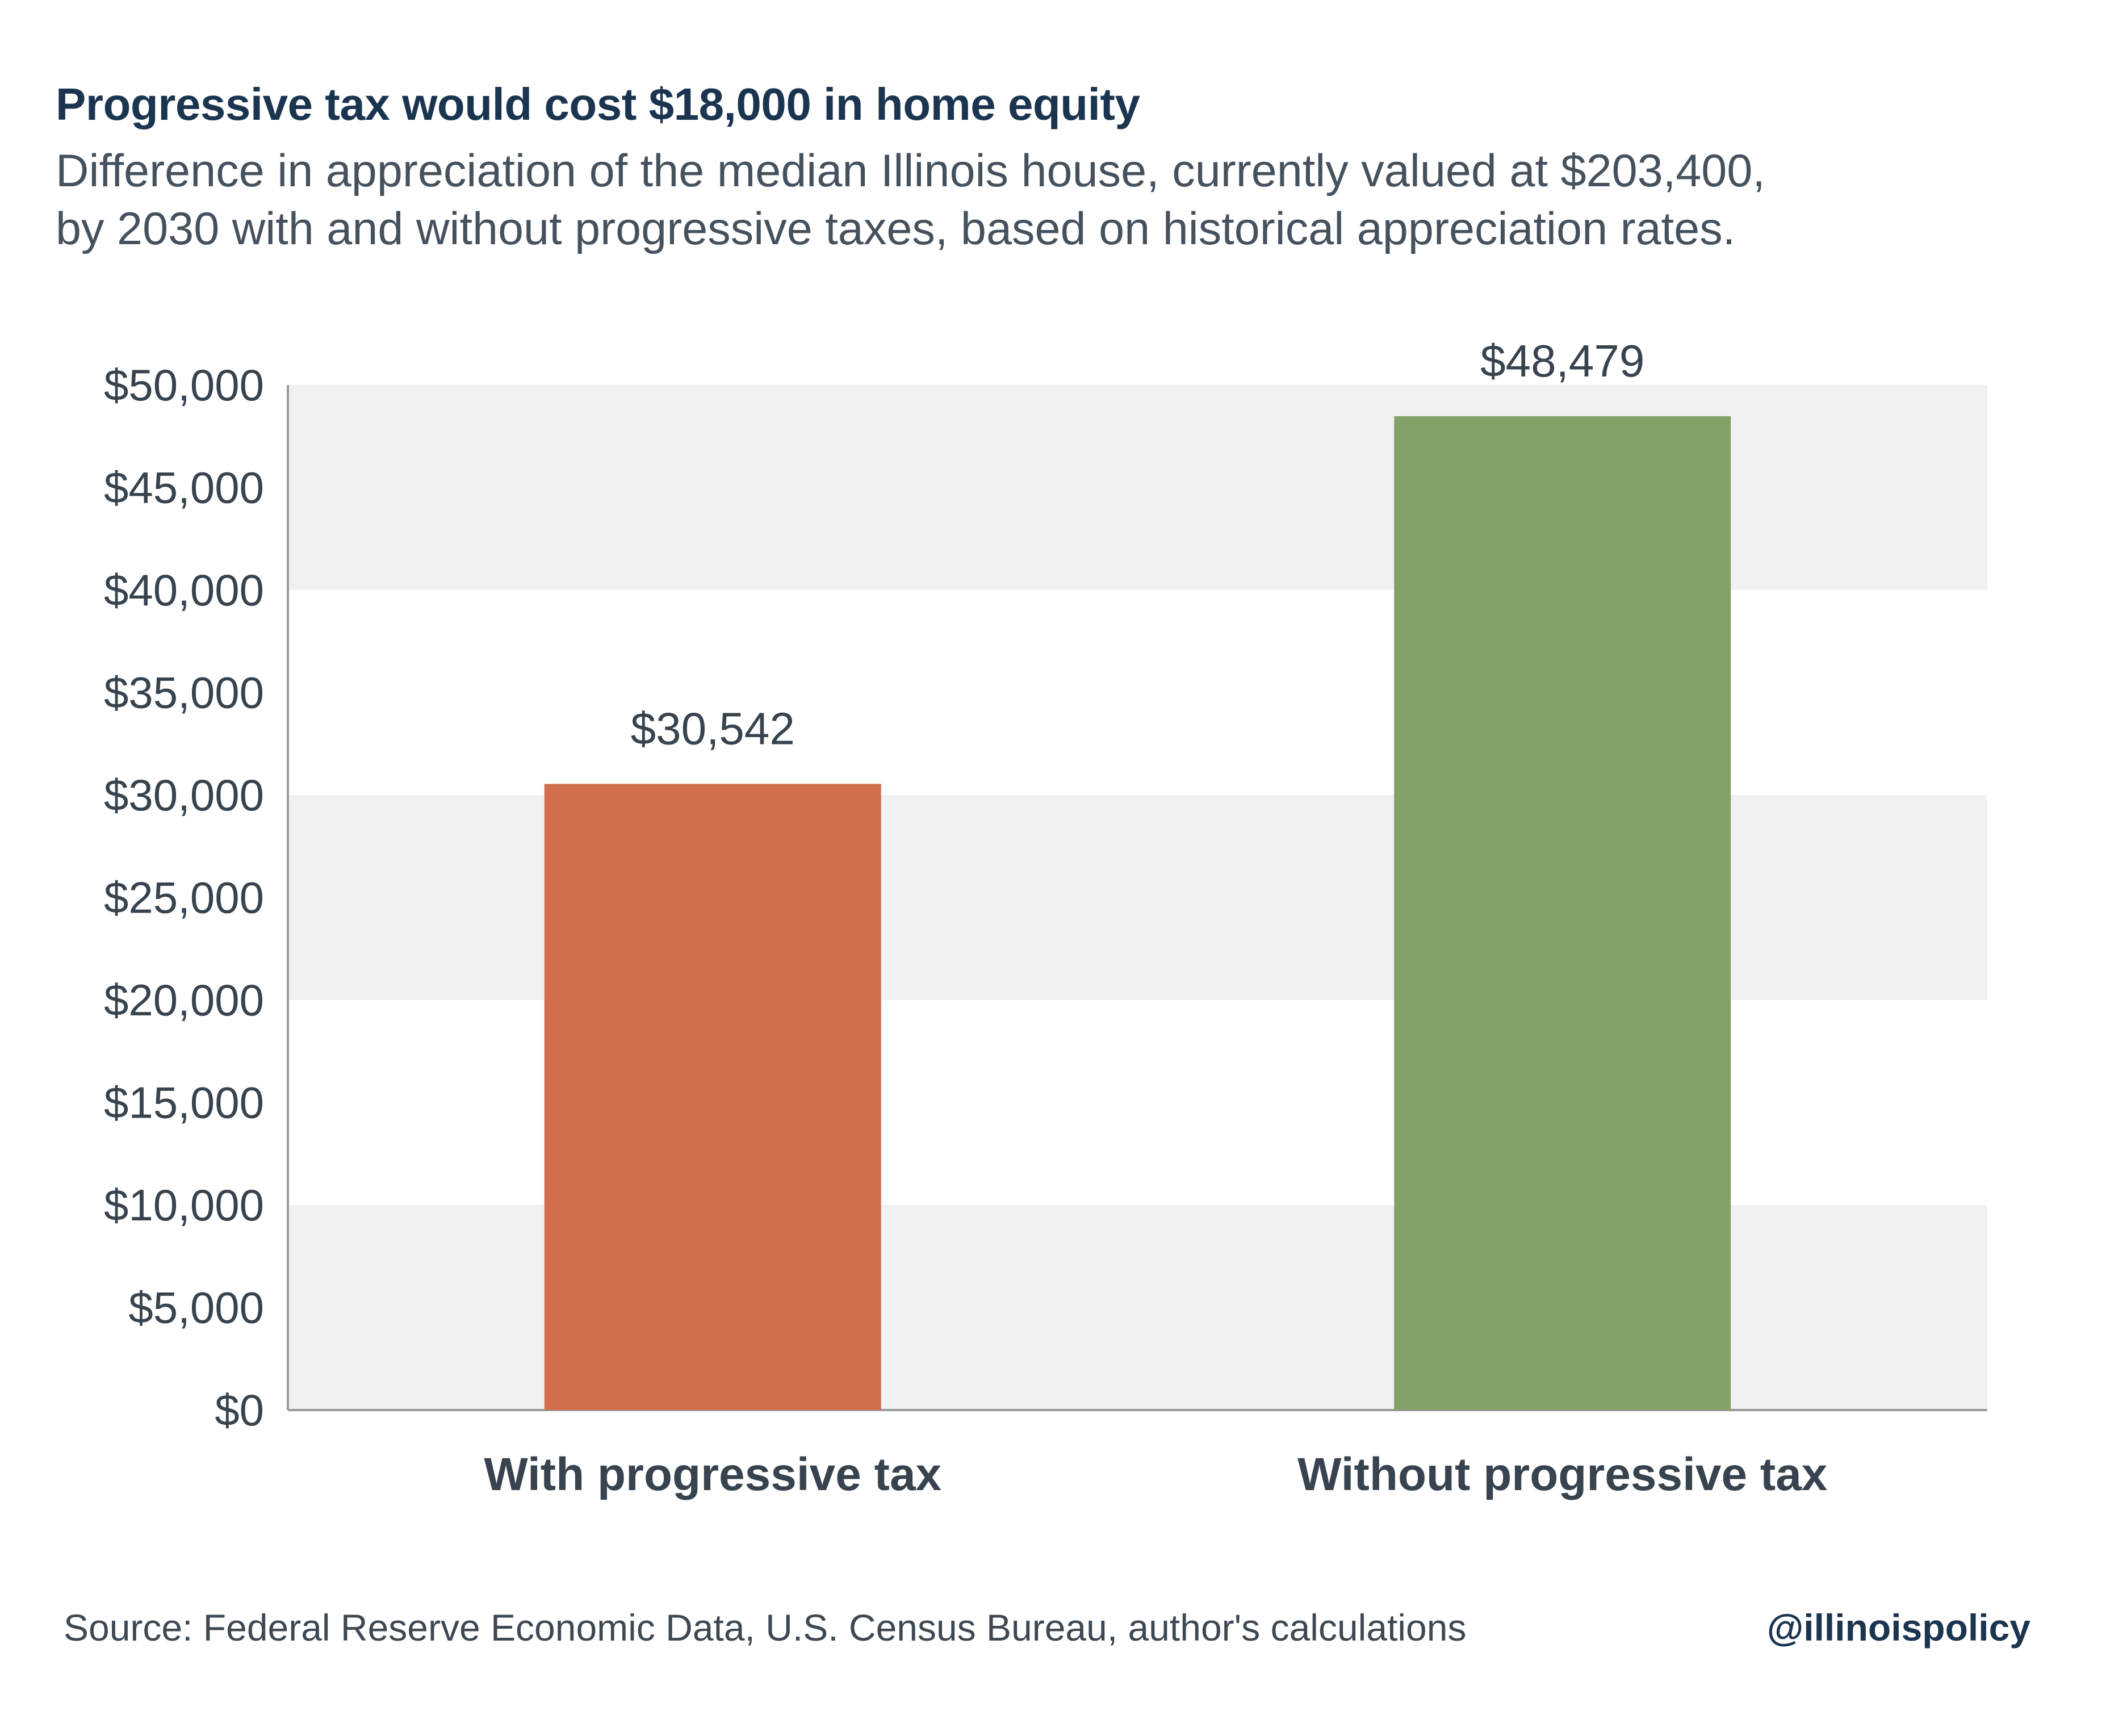  What do you see at coordinates (184, 693) in the screenshot?
I see `y-tick-label: $35,000` at bounding box center [184, 693].